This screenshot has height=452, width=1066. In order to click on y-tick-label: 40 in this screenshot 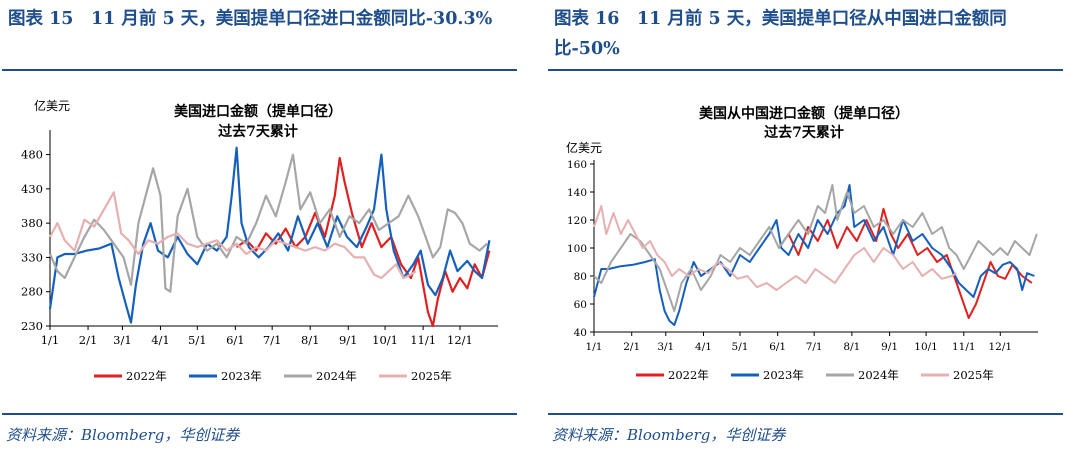, I will do `click(580, 333)`.